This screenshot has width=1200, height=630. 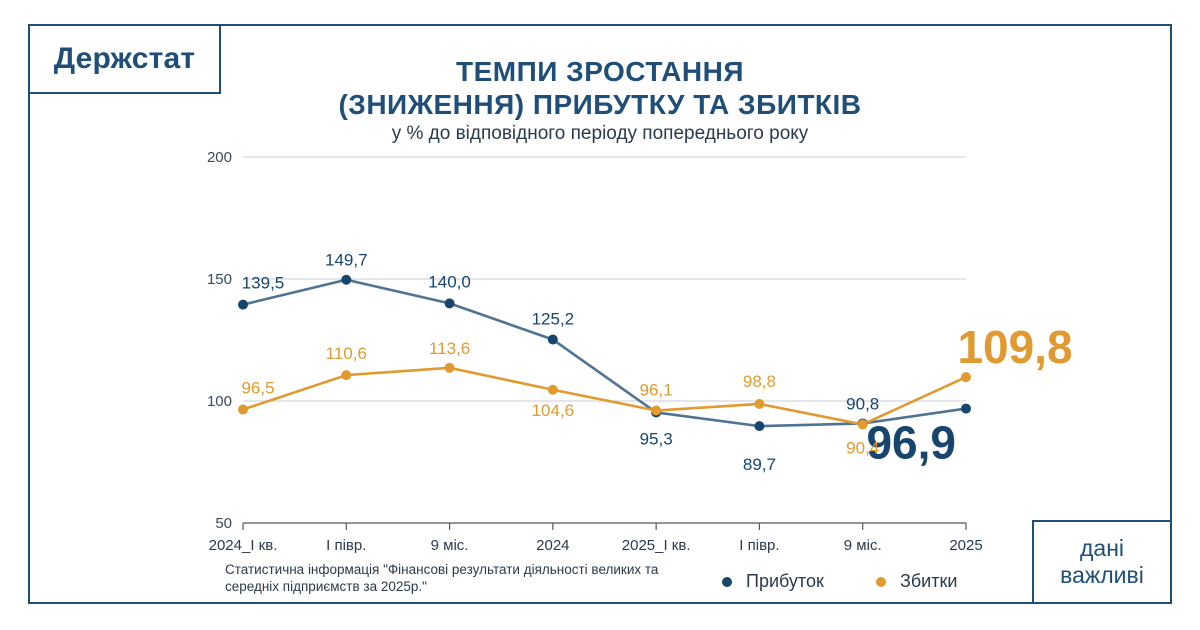 What do you see at coordinates (219, 279) in the screenshot?
I see `y-tick-label: 150` at bounding box center [219, 279].